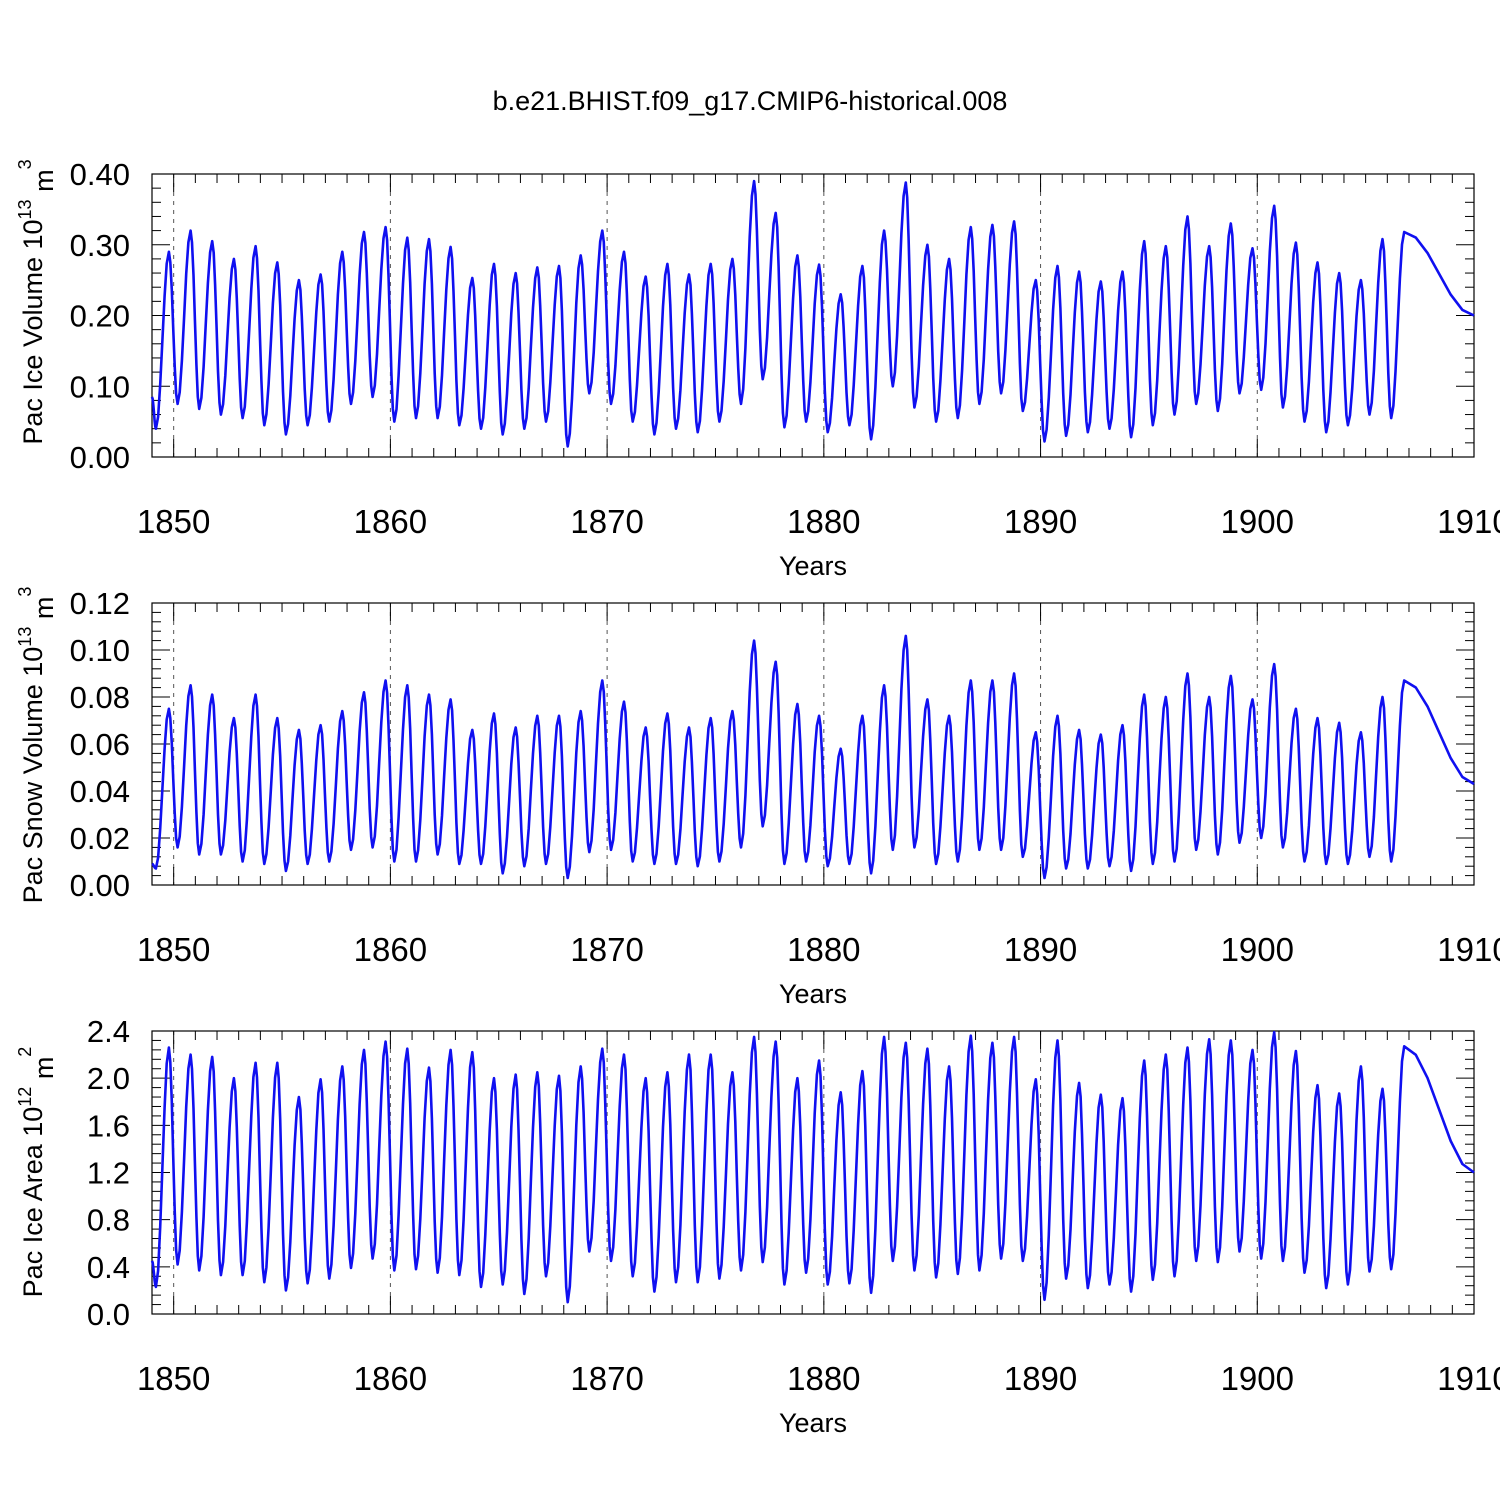 The image size is (1500, 1500). Describe the element at coordinates (100, 245) in the screenshot. I see `y-tick-label: 0.30` at that location.